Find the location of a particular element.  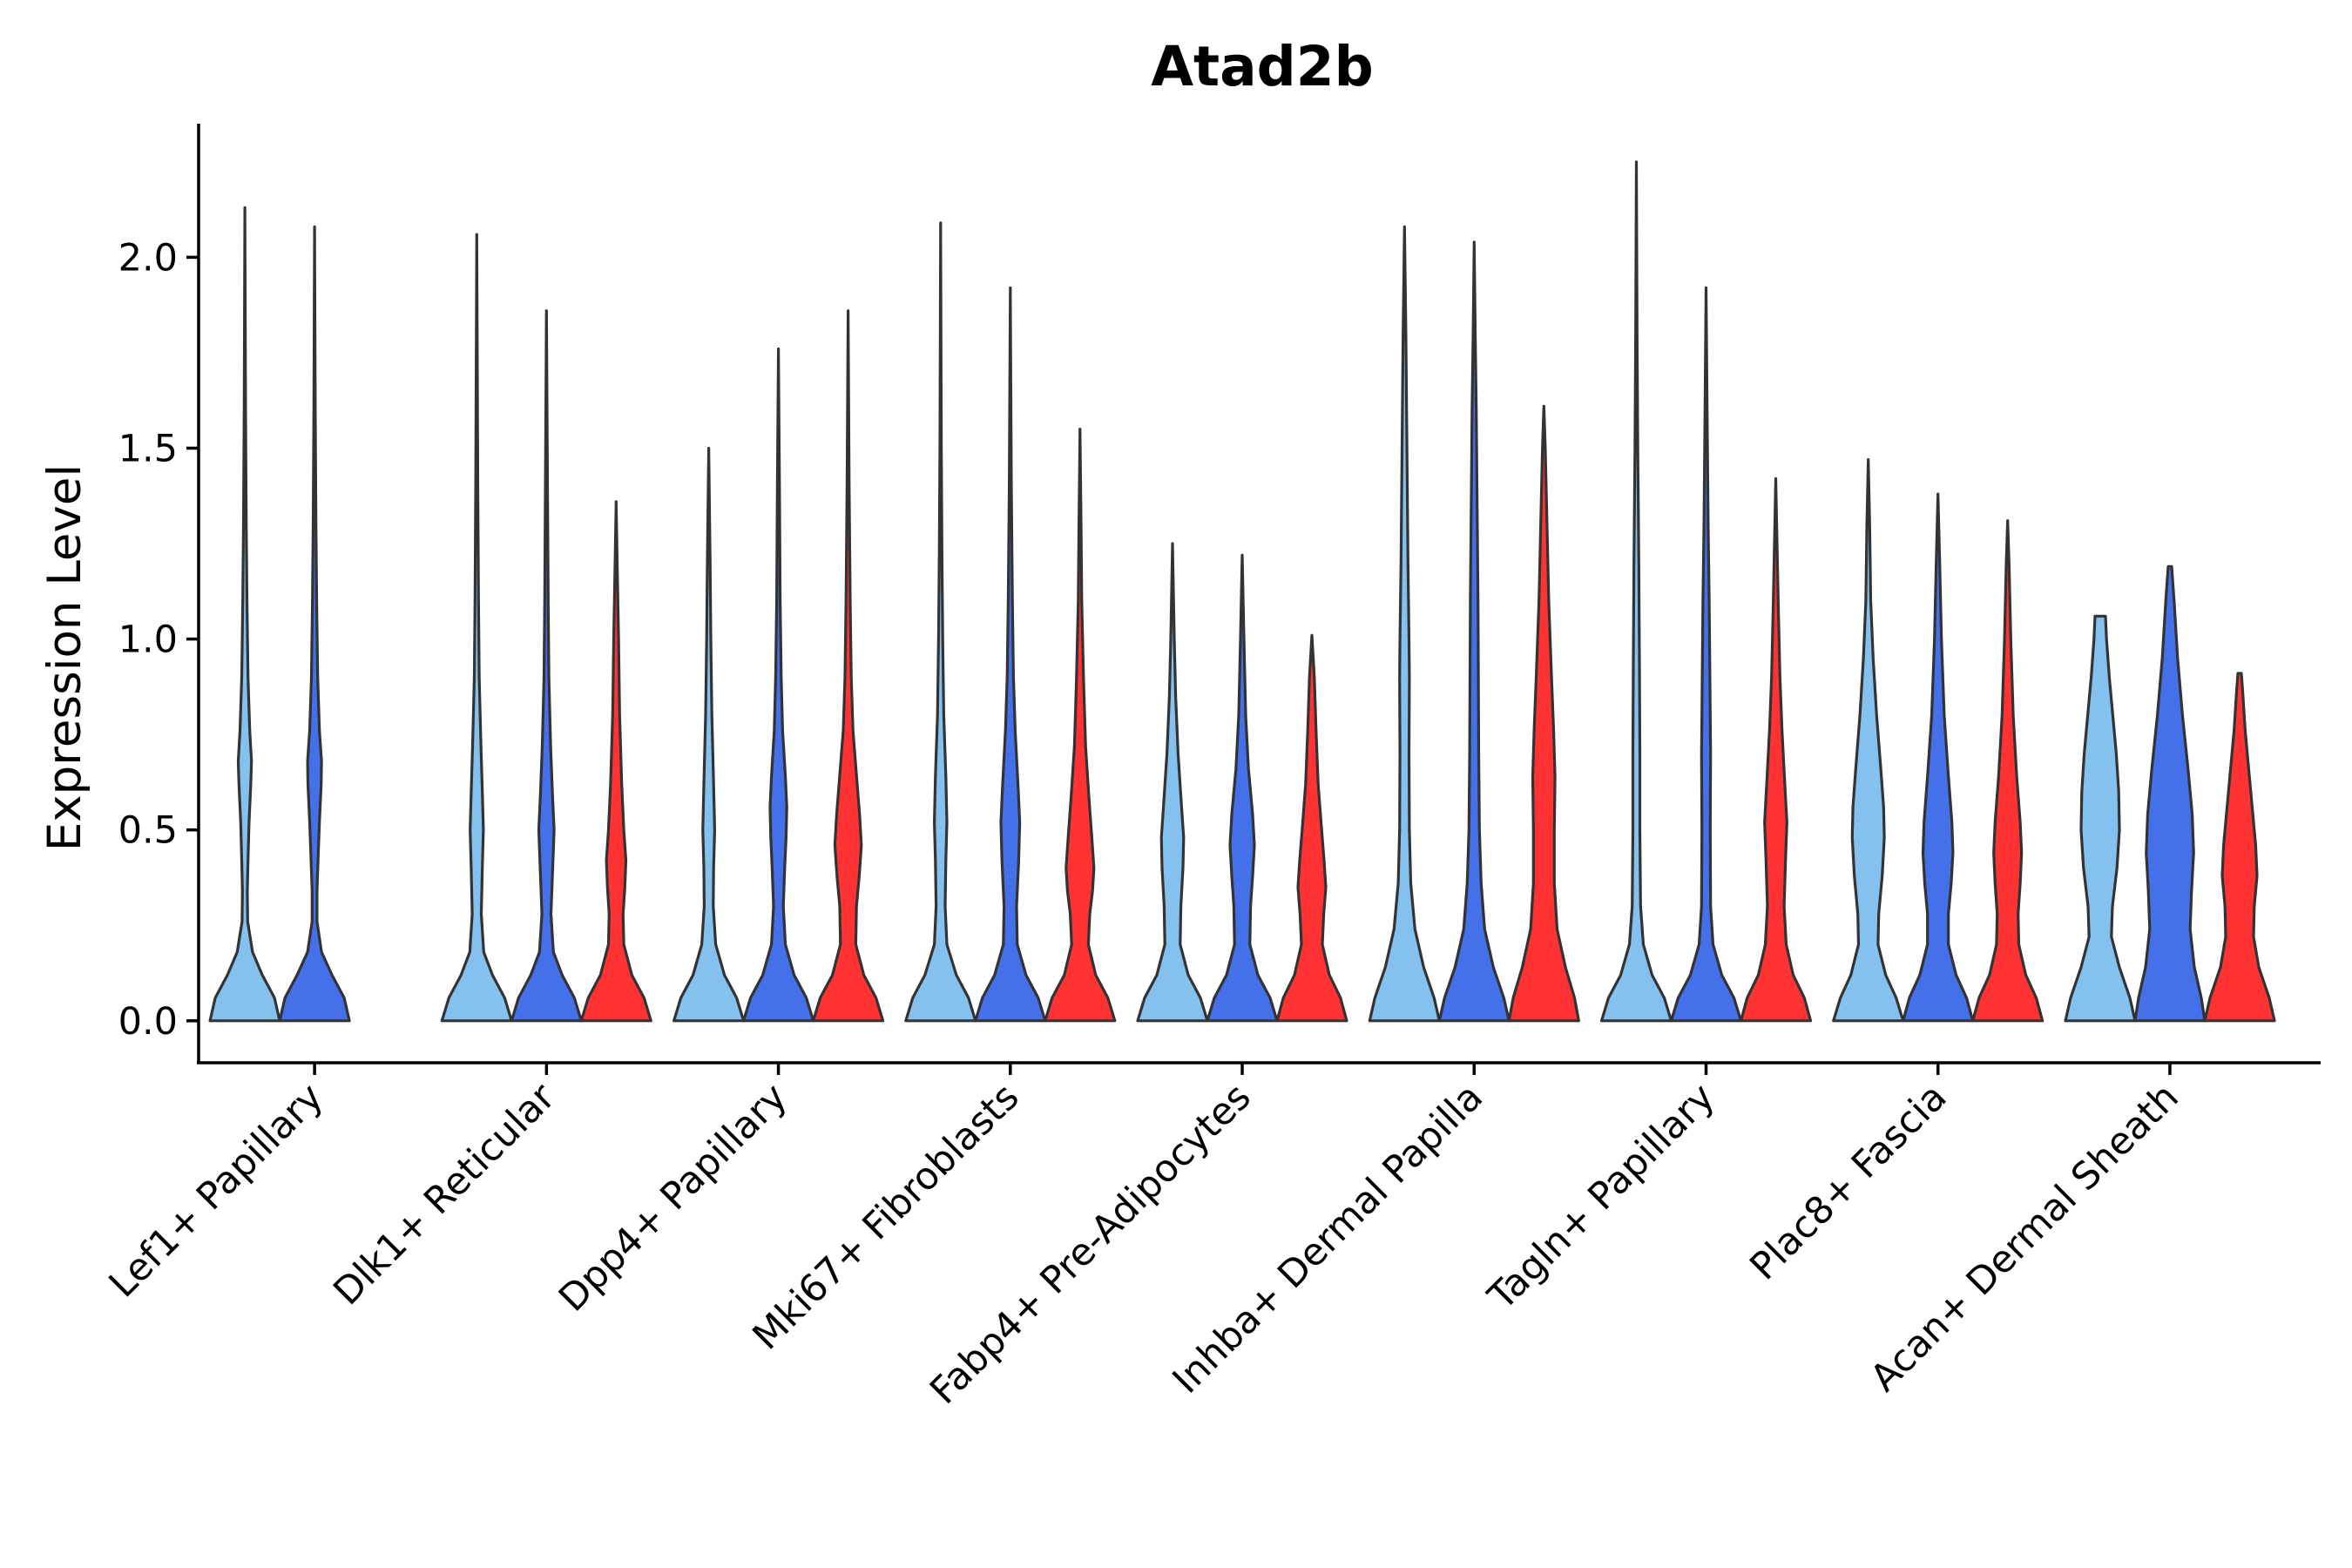

x-tick-label-dlk1-reticular: Dlk1+ Reticular is located at coordinates (444, 1194).